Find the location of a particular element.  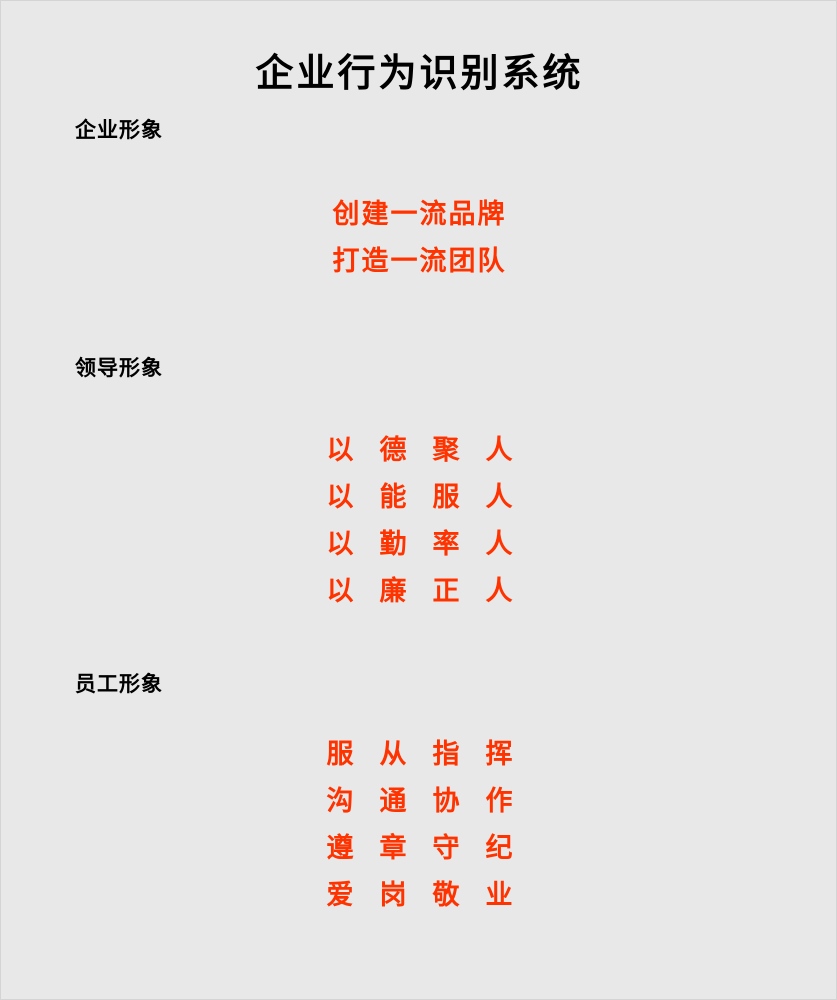

document-title: 企业行为识别系统 is located at coordinates (419, 73).